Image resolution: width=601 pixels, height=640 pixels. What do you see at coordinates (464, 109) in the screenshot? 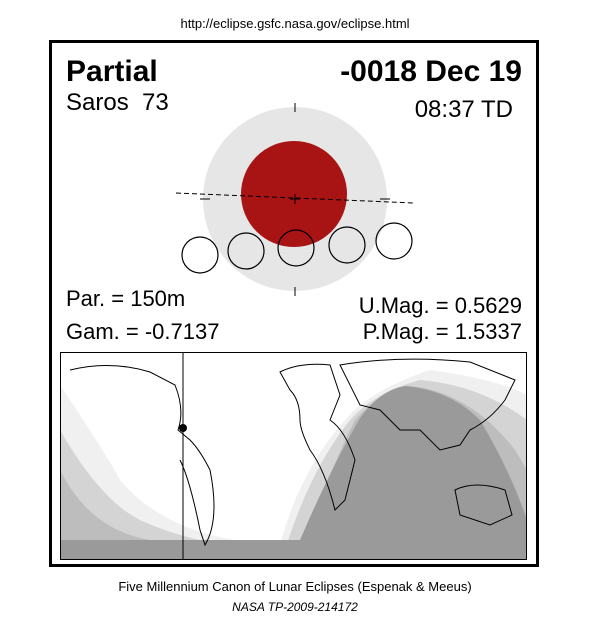
I see `eclipse-time: 08:37 TD` at bounding box center [464, 109].